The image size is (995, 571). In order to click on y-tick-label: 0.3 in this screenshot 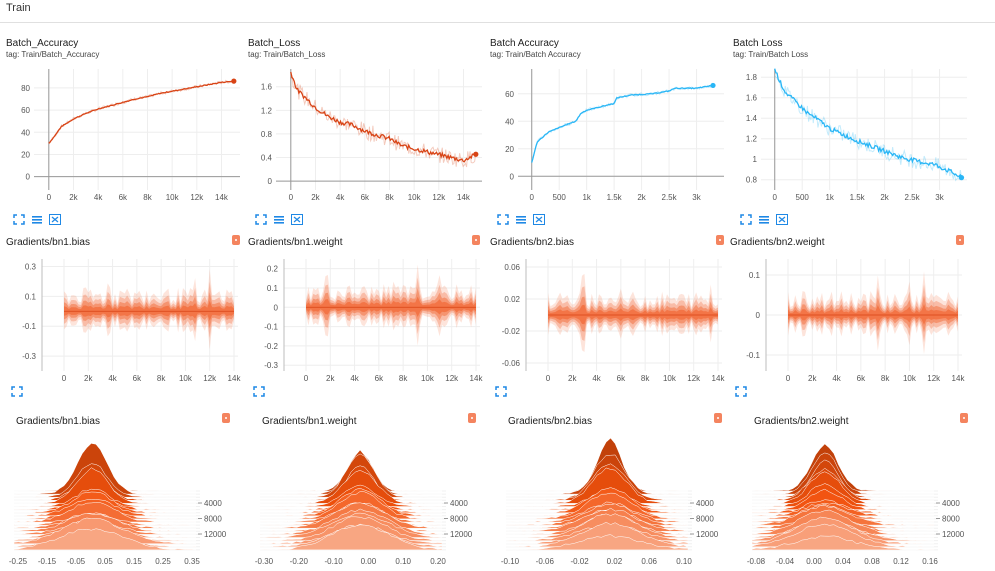, I will do `click(31, 266)`.